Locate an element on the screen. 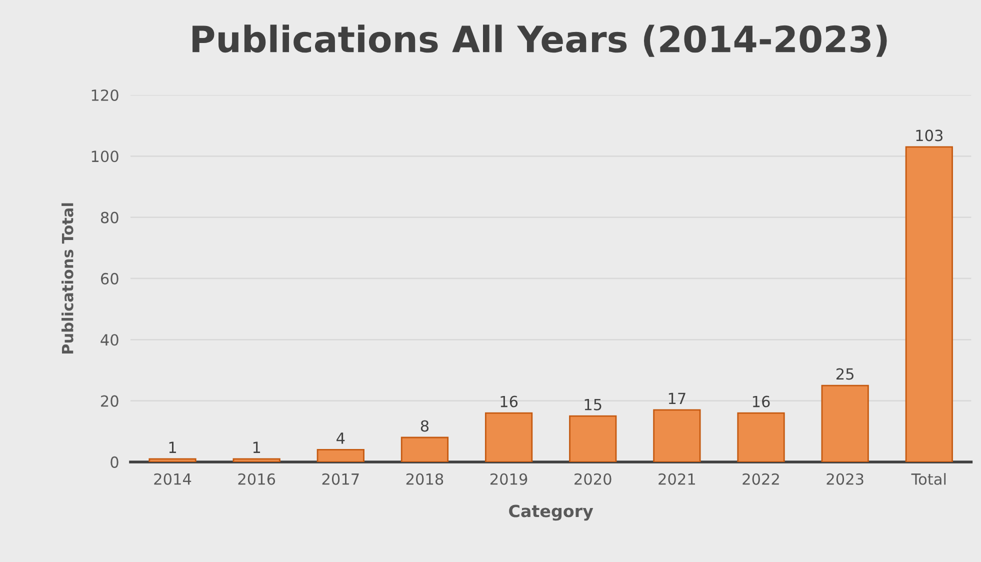 The height and width of the screenshot is (562, 981). y-tick-label: 20 is located at coordinates (109, 401).